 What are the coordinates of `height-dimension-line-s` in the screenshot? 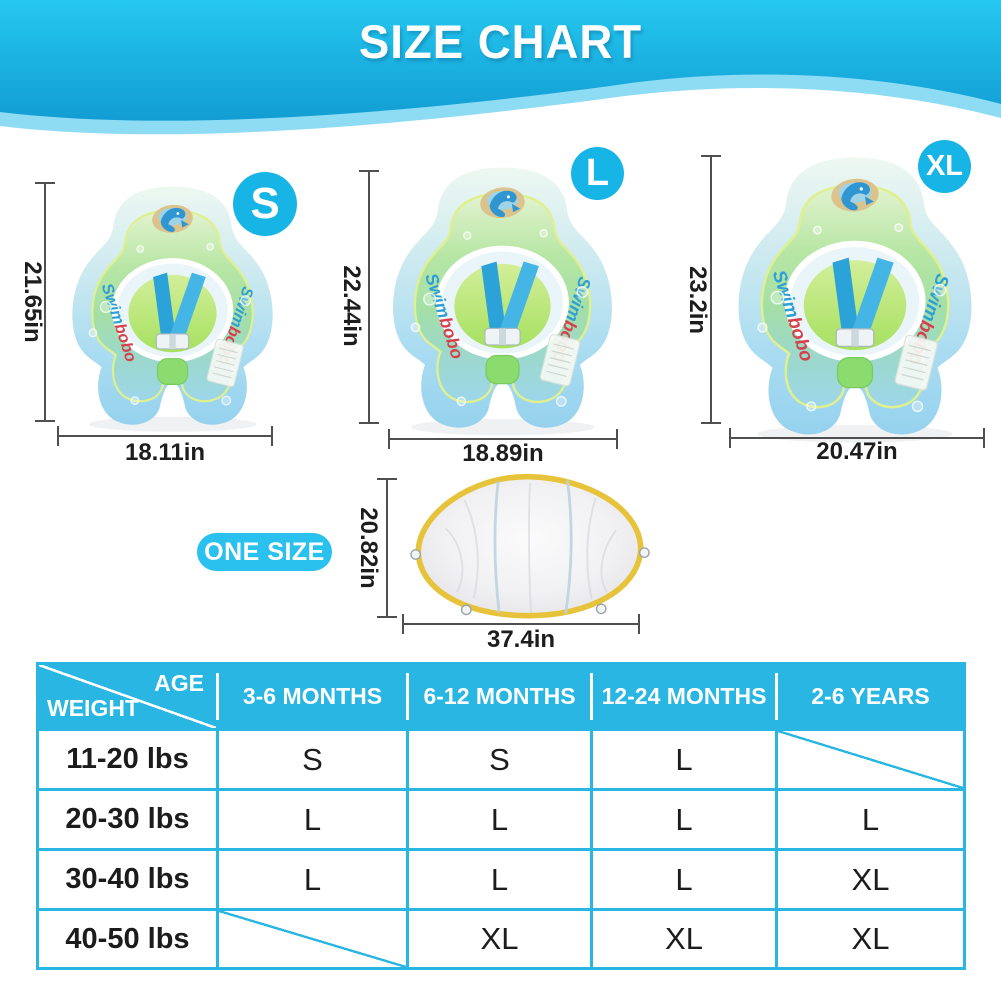 It's located at (45, 302).